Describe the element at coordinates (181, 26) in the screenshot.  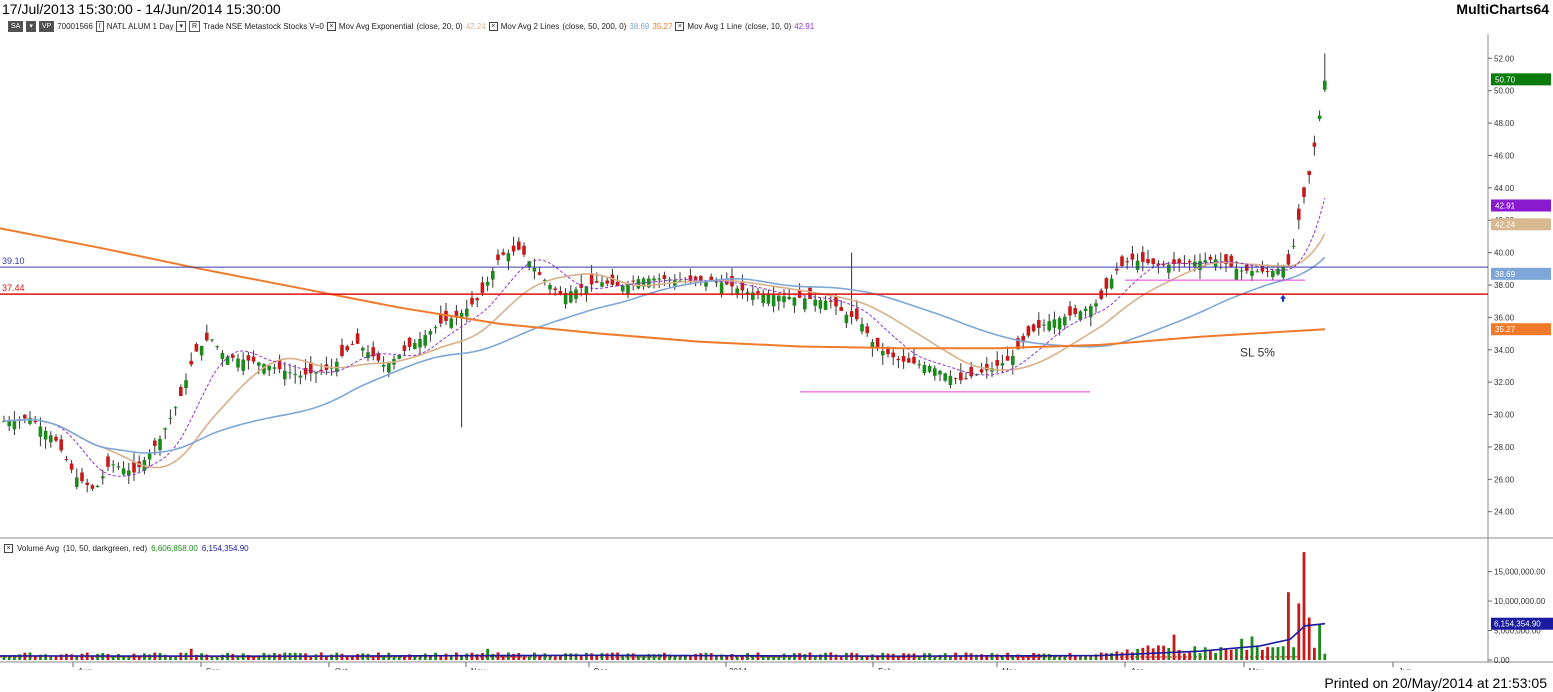
I see `symbol-dropdown-icon: ▾` at that location.